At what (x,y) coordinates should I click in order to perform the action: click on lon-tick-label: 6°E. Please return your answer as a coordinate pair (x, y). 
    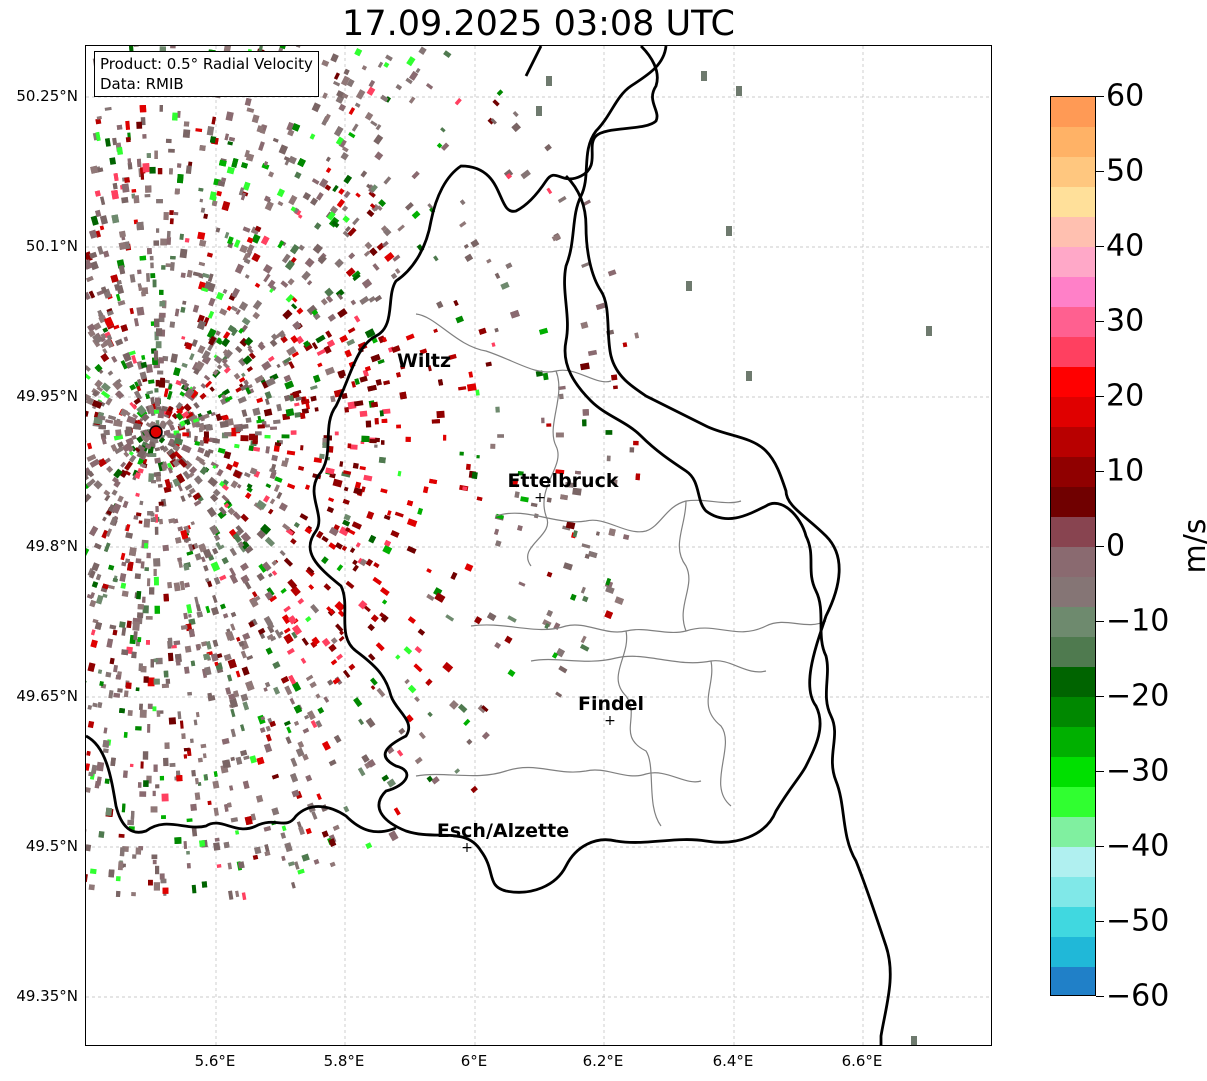
    Looking at the image, I should click on (474, 1061).